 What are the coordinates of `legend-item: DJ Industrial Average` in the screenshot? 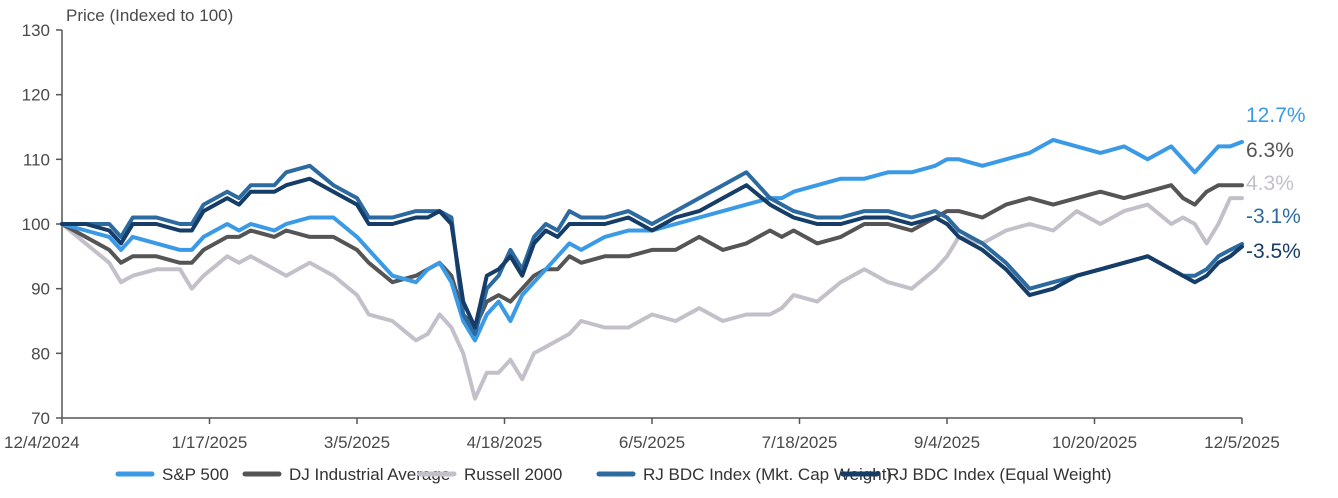 It's located at (346, 474).